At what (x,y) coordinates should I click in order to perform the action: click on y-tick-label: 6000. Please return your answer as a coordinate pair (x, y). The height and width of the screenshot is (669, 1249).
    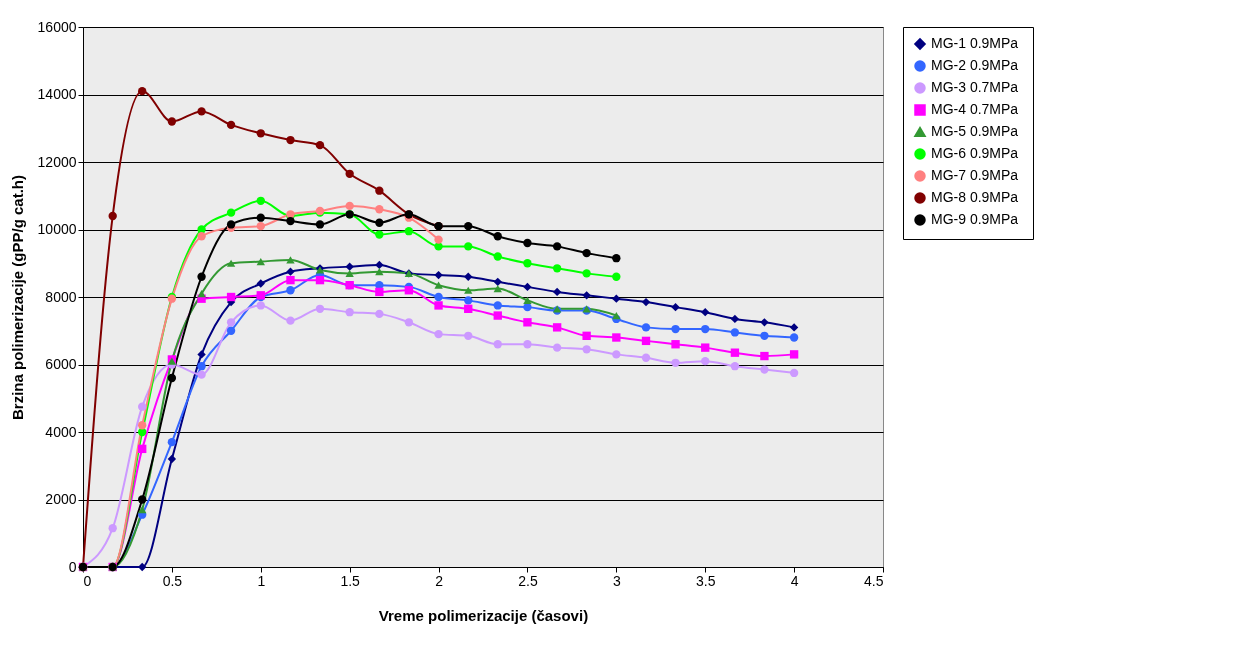
    Looking at the image, I should click on (61, 364).